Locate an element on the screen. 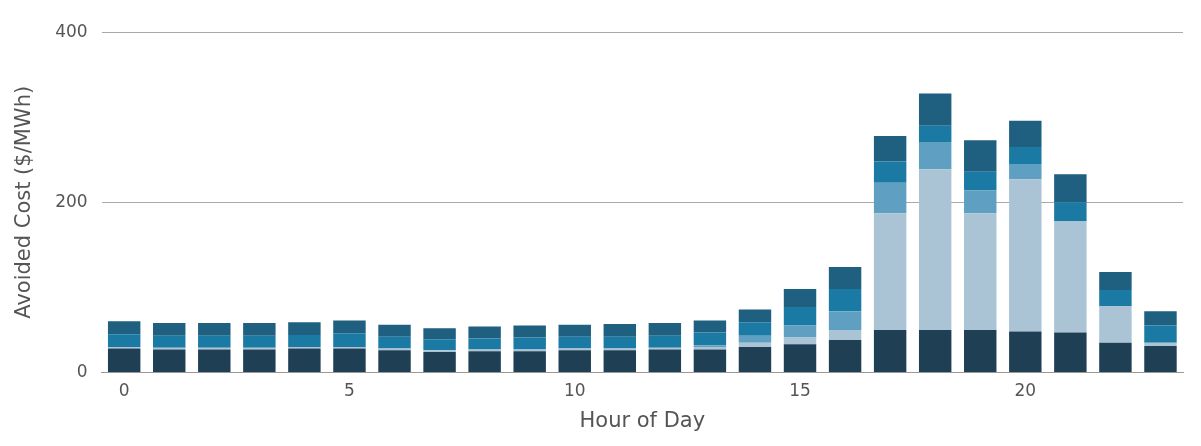 The image size is (1201, 446). x-tick-label: 15 is located at coordinates (800, 390).